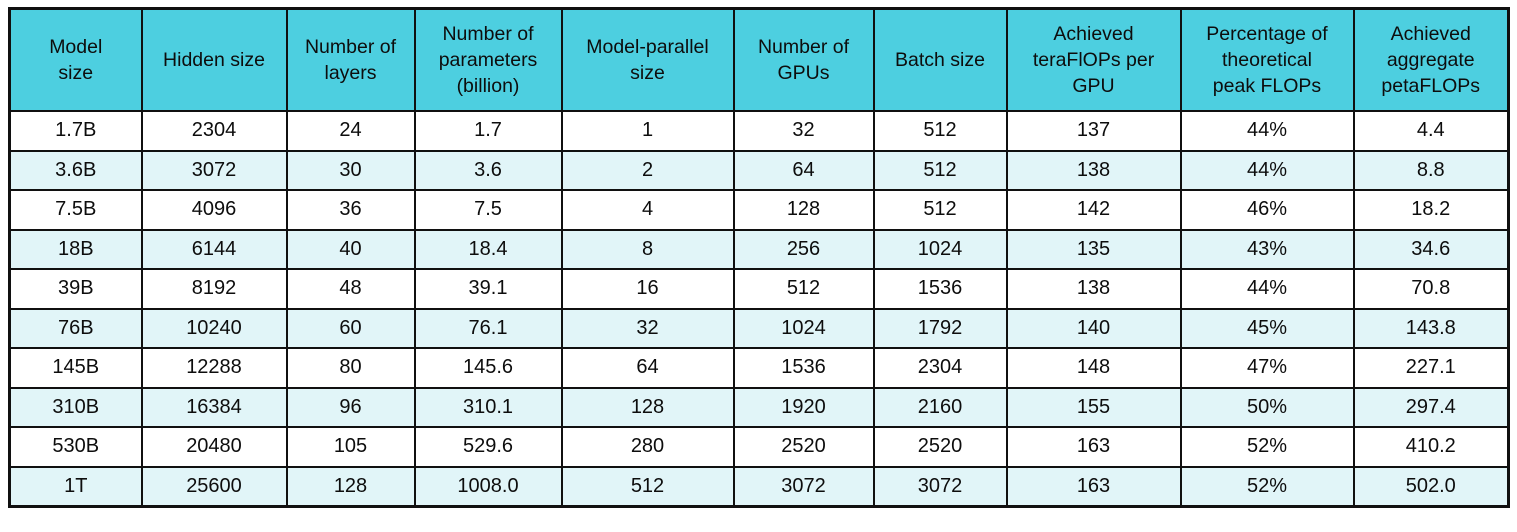  Describe the element at coordinates (488, 368) in the screenshot. I see `table-cell: 145.6` at that location.